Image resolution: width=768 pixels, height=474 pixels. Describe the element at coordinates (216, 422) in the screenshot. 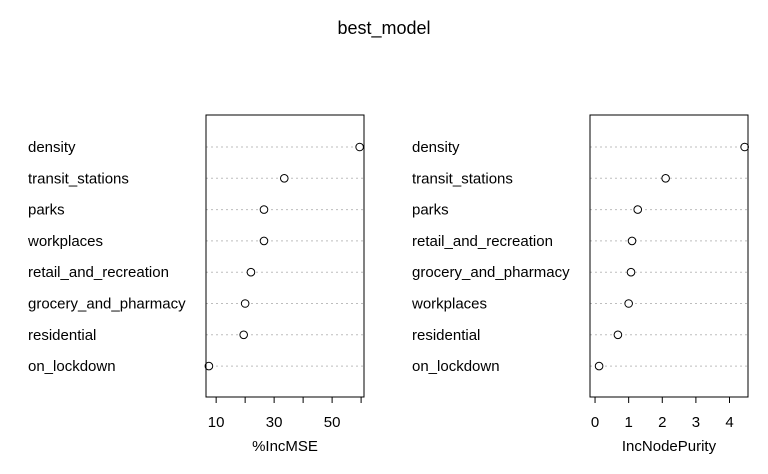

I see `x-tick-label: 10` at that location.